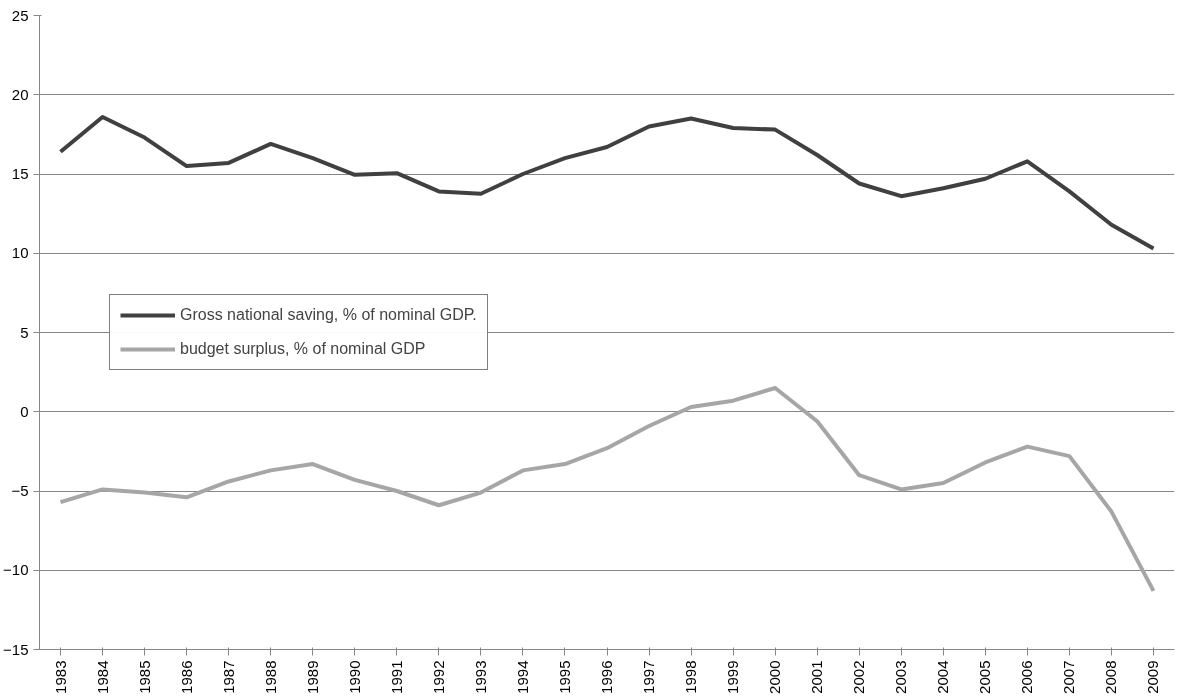  What do you see at coordinates (1153, 677) in the screenshot?
I see `x-tick-label: 2009` at bounding box center [1153, 677].